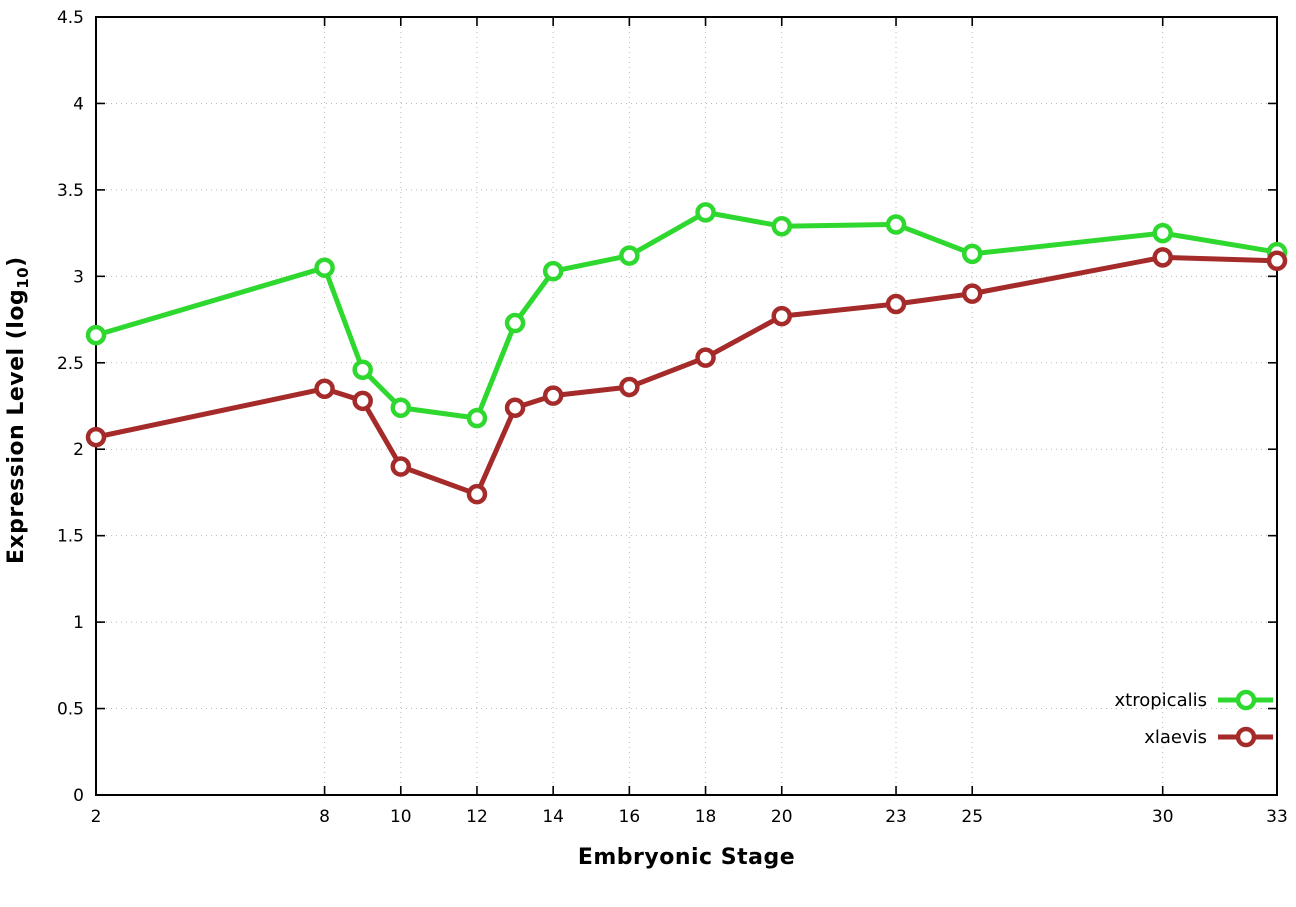 This screenshot has width=1296, height=907. I want to click on legend-label-xlaevis: xlaevis, so click(1175, 737).